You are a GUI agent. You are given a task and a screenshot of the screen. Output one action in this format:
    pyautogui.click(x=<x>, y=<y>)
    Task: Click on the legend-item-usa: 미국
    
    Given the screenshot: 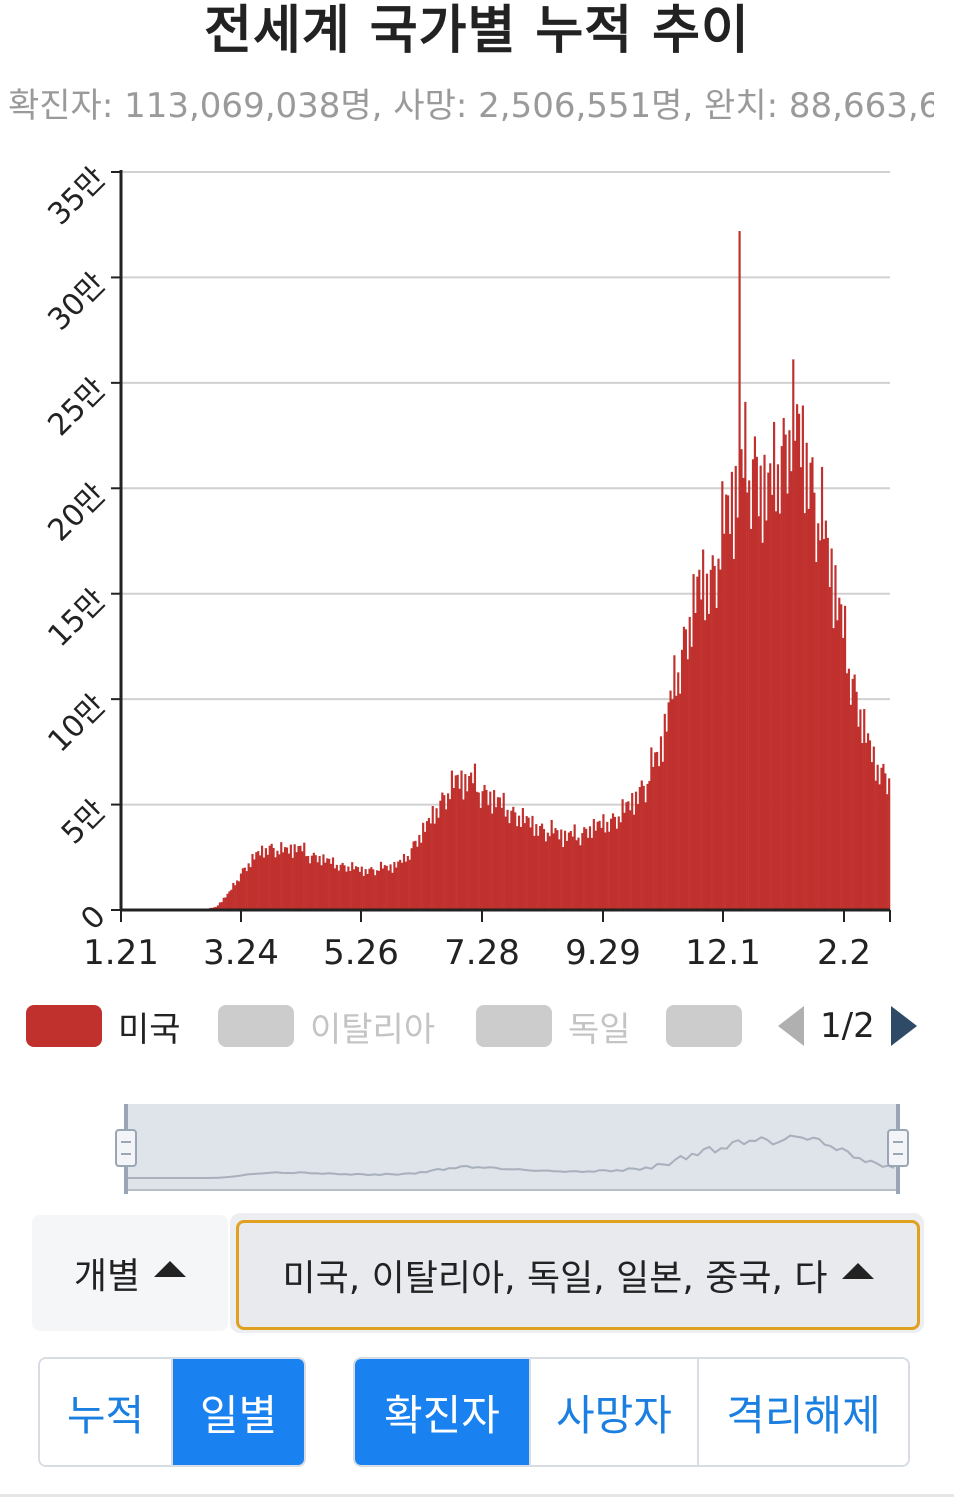 What is the action you would take?
    pyautogui.click(x=103, y=1026)
    